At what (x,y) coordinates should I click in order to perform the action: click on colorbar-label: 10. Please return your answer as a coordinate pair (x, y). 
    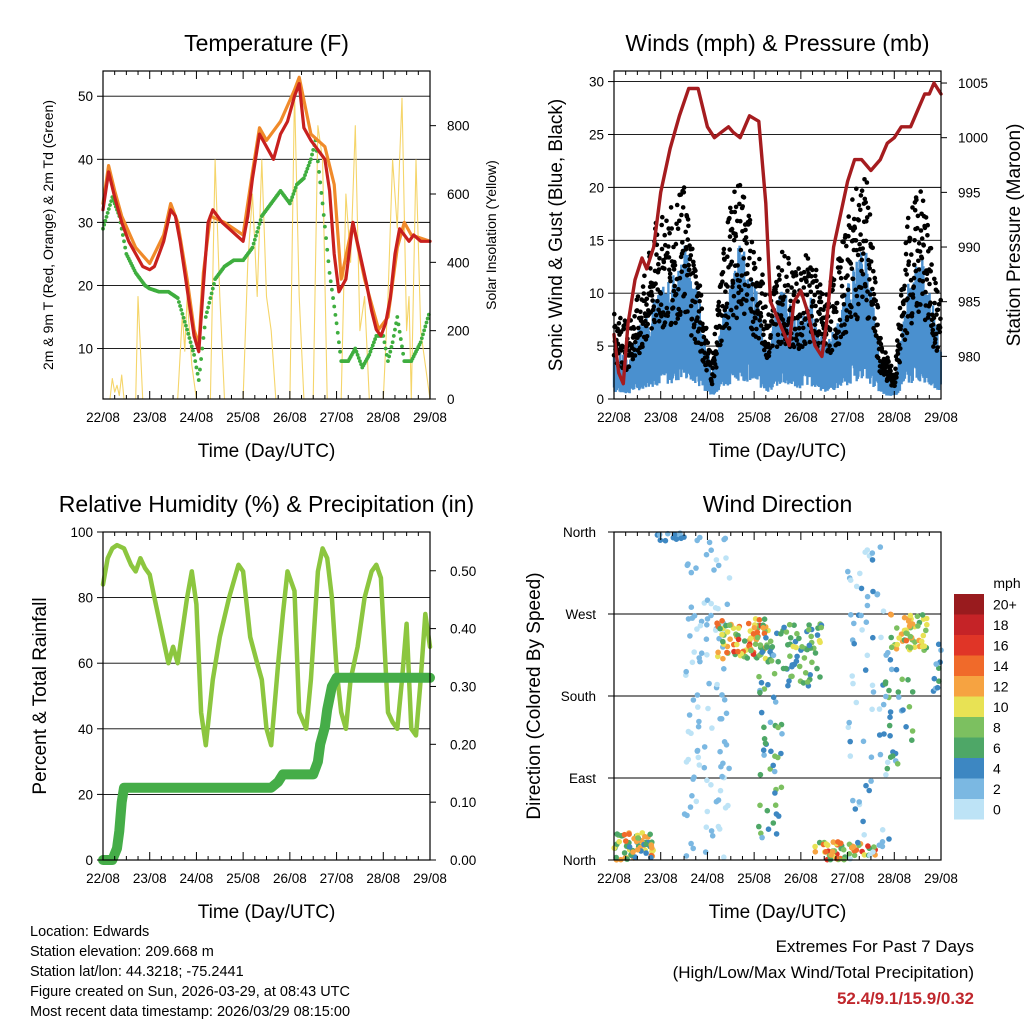
    Looking at the image, I should click on (1001, 707).